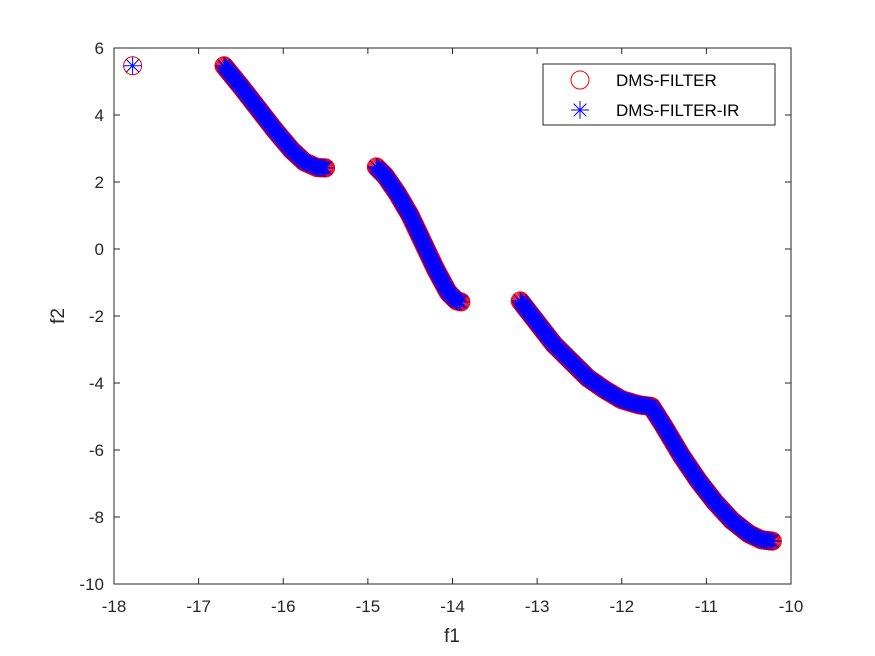 Image resolution: width=875 pixels, height=656 pixels. Describe the element at coordinates (368, 606) in the screenshot. I see `x-tick-label: -15` at that location.